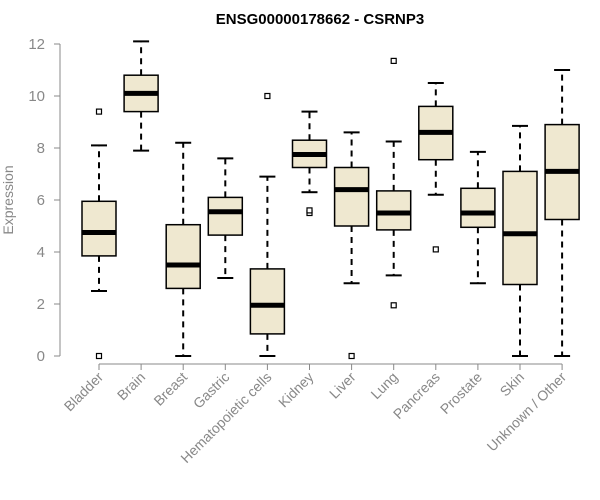 This screenshot has width=600, height=500. I want to click on x-tick-label: Liver, so click(342, 385).